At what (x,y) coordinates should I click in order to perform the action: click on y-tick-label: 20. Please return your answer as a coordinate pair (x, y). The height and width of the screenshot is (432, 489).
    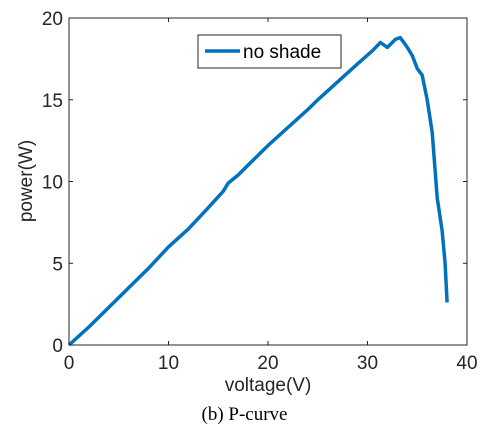
    Looking at the image, I should click on (52, 19).